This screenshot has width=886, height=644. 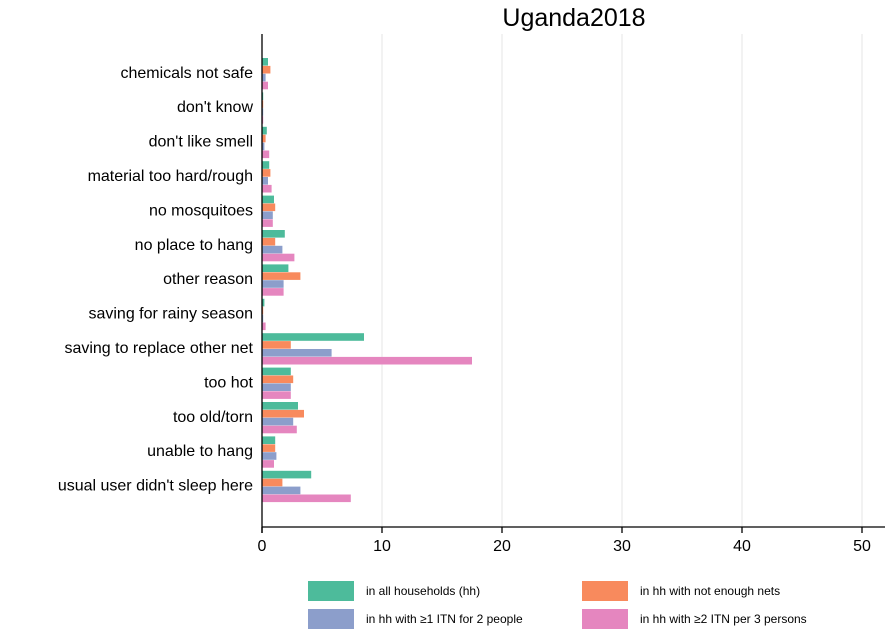 I want to click on legend-label: in all households (hh), so click(x=423, y=591).